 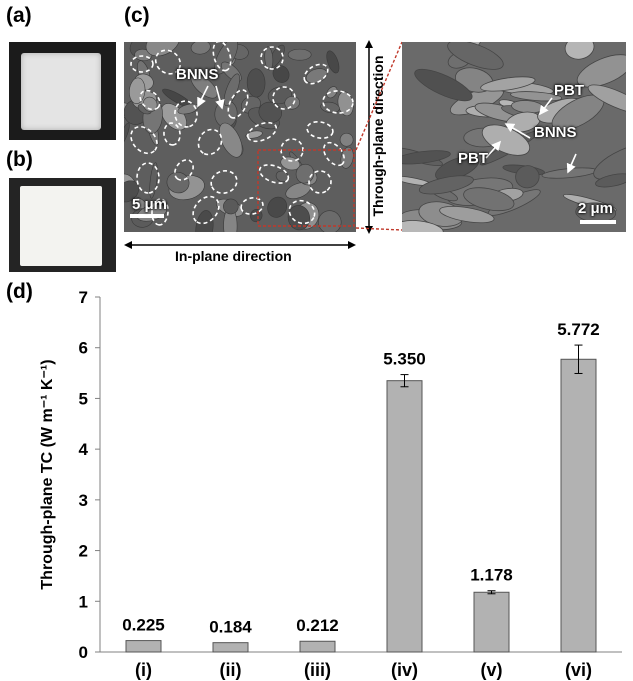 I want to click on scalebar-high-mag, so click(x=598, y=222).